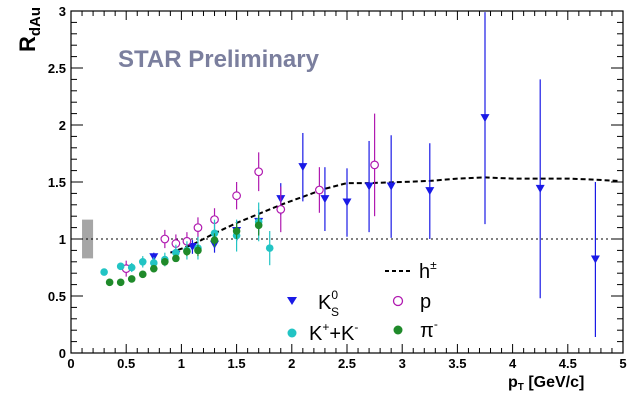 This screenshot has height=396, width=627. What do you see at coordinates (513, 363) in the screenshot?
I see `x-tick-label: 4` at bounding box center [513, 363].